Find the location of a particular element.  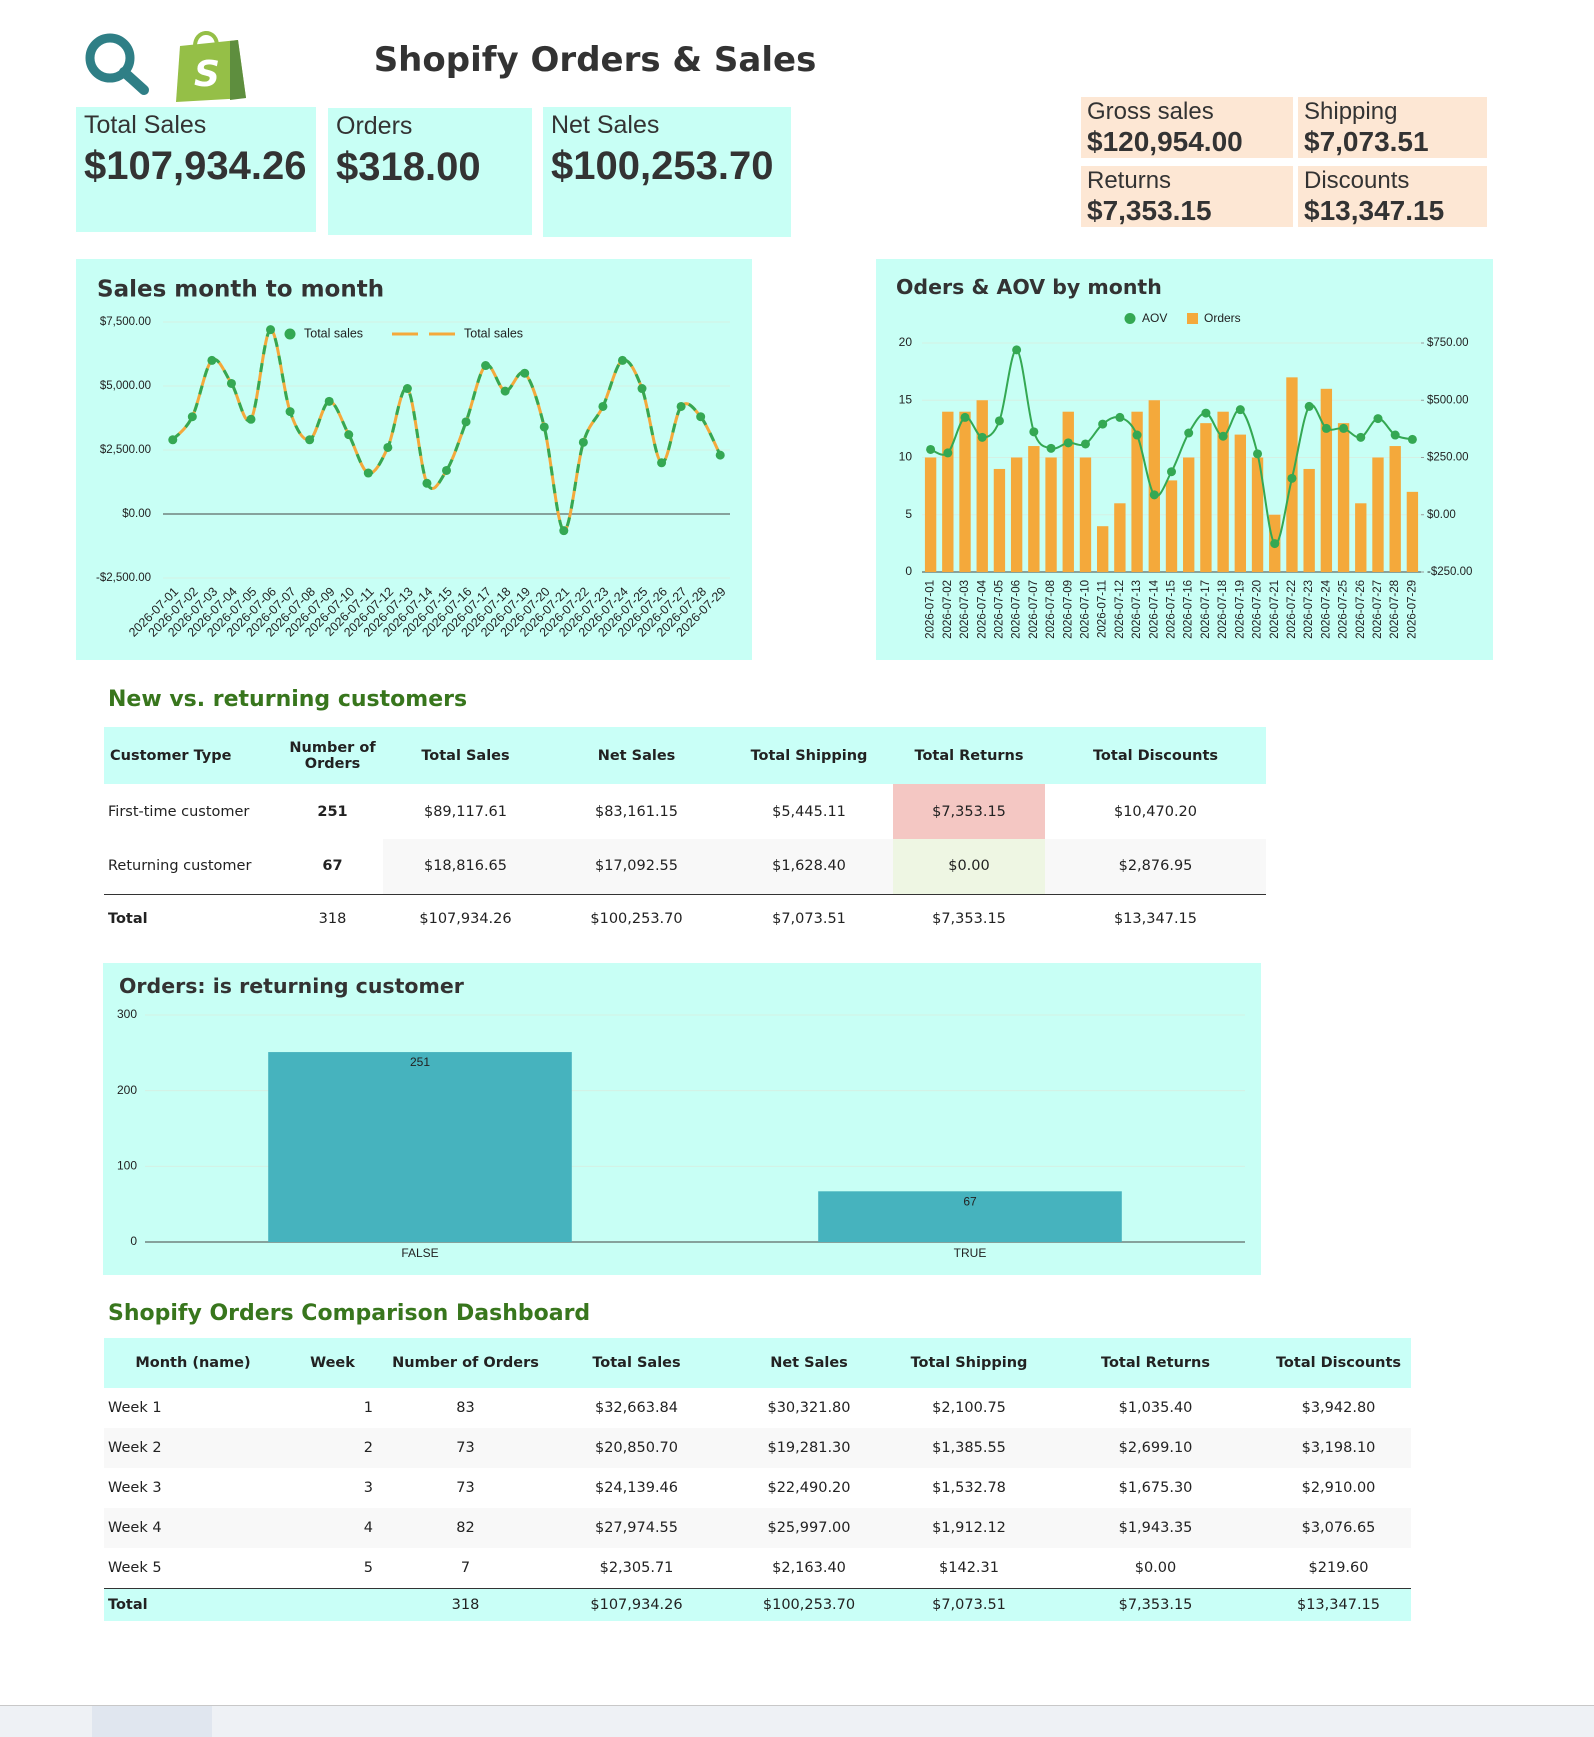

table-cell: $5,445.11 is located at coordinates (809, 811).